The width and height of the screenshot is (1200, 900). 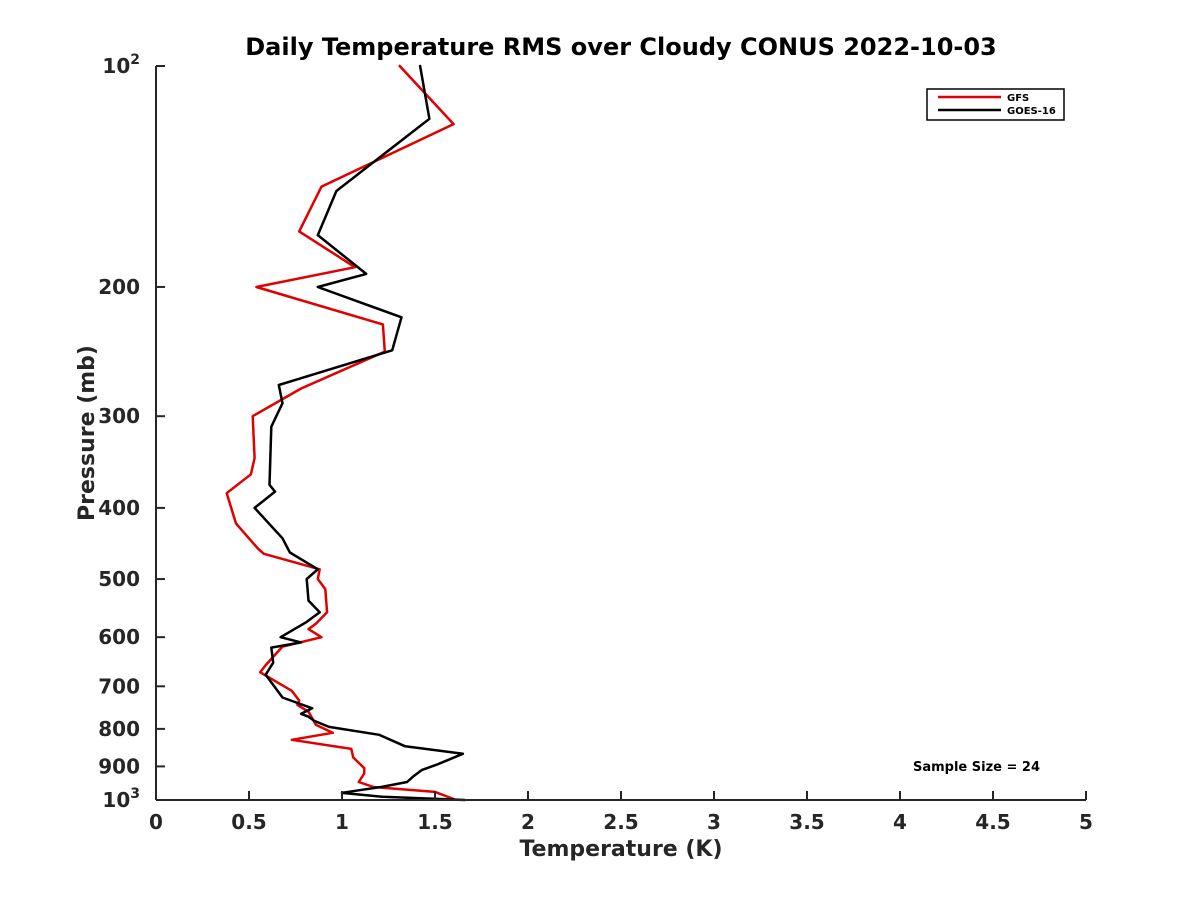 What do you see at coordinates (1086, 822) in the screenshot?
I see `x-tick-label: 5` at bounding box center [1086, 822].